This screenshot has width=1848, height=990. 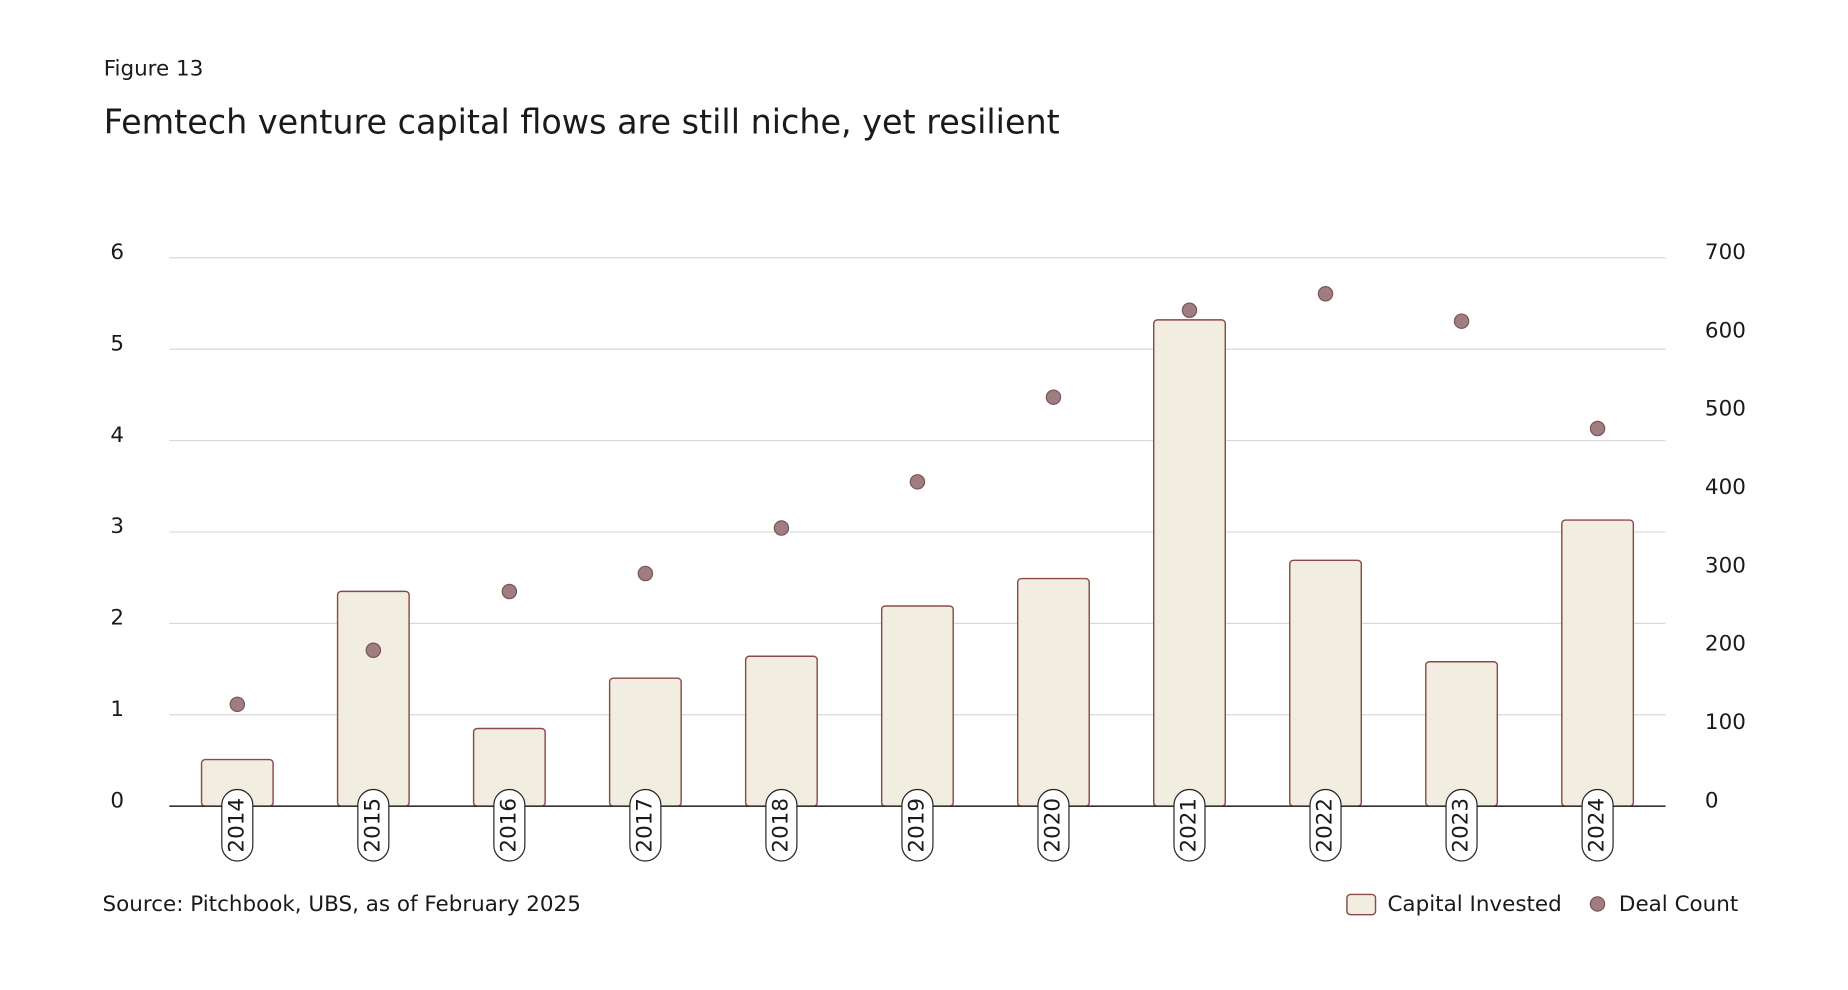 I want to click on x-tick-label: 2017, so click(x=644, y=825).